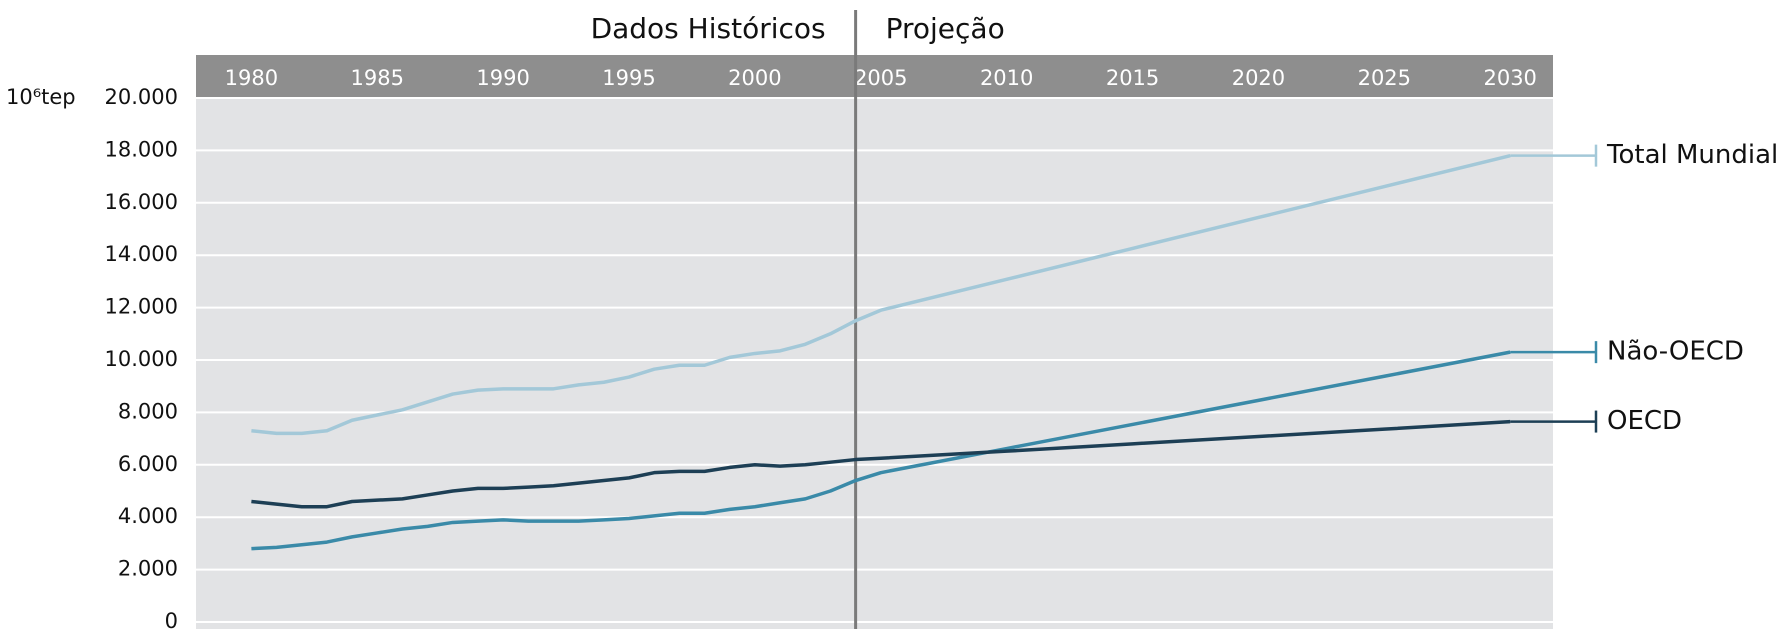 Image resolution: width=1790 pixels, height=633 pixels. Describe the element at coordinates (141, 254) in the screenshot. I see `y-tick-label: 14.000` at that location.